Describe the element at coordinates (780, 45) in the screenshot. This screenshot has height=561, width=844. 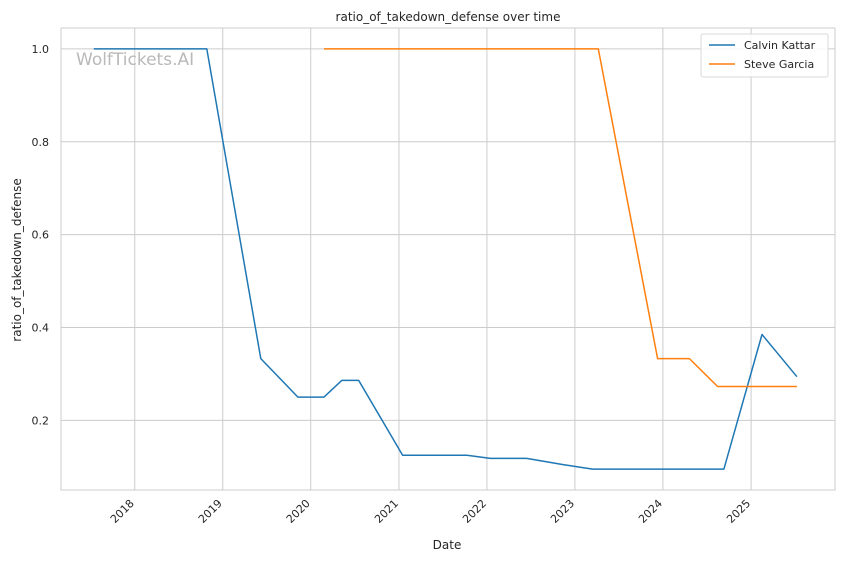
I see `legend-label: Calvin Kattar` at that location.